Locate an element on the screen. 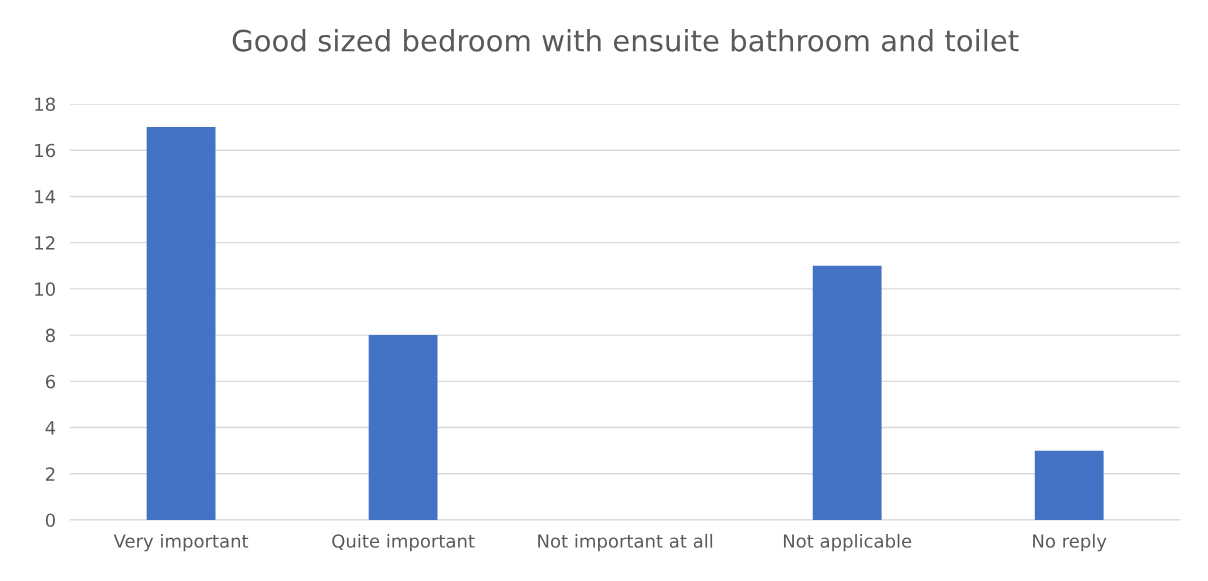 This screenshot has height=581, width=1208. x-tick-label: Quite important is located at coordinates (403, 542).